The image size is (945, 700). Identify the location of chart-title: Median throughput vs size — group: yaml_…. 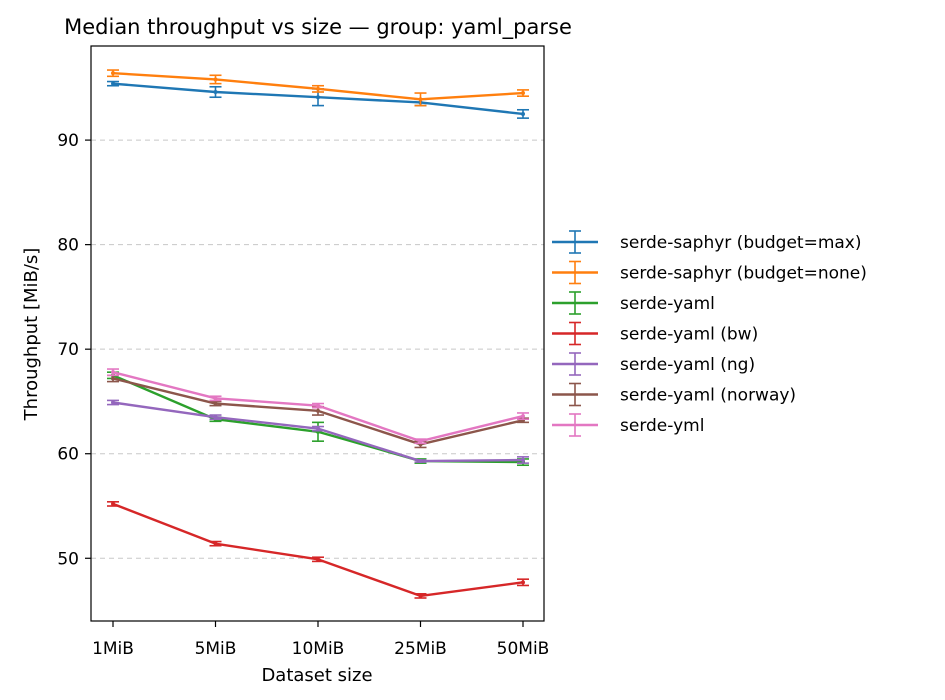
(318, 27).